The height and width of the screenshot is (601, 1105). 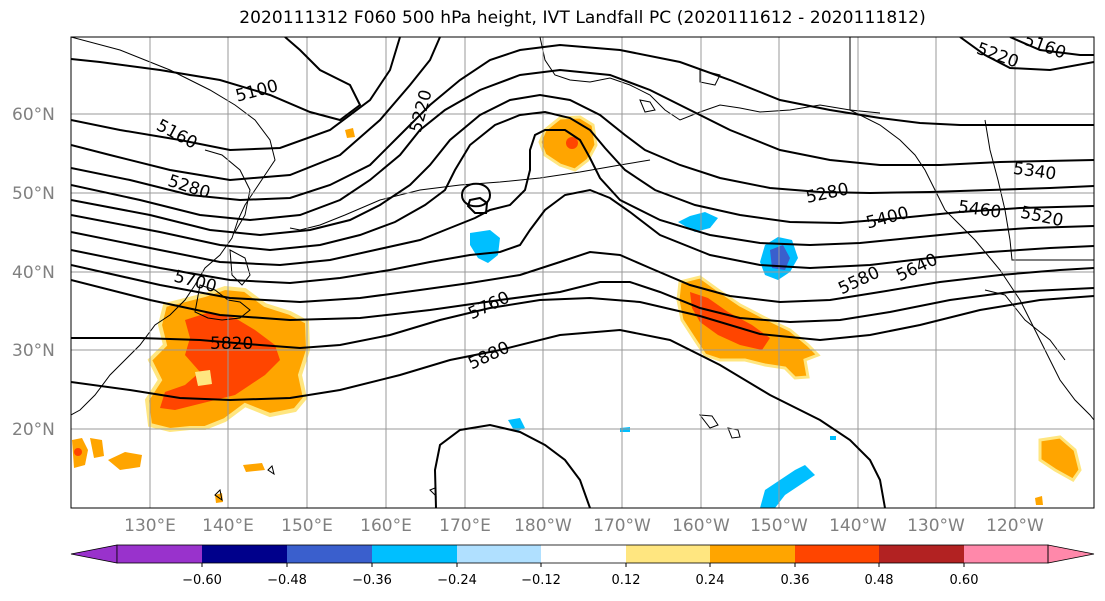 What do you see at coordinates (94, 554) in the screenshot?
I see `colorbar-lower-extension` at bounding box center [94, 554].